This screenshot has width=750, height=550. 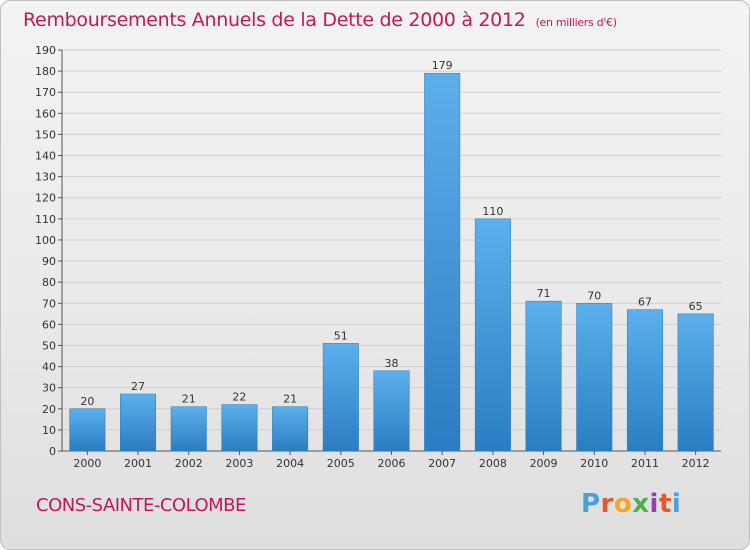 I want to click on y-tick-label: 170, so click(x=45, y=92).